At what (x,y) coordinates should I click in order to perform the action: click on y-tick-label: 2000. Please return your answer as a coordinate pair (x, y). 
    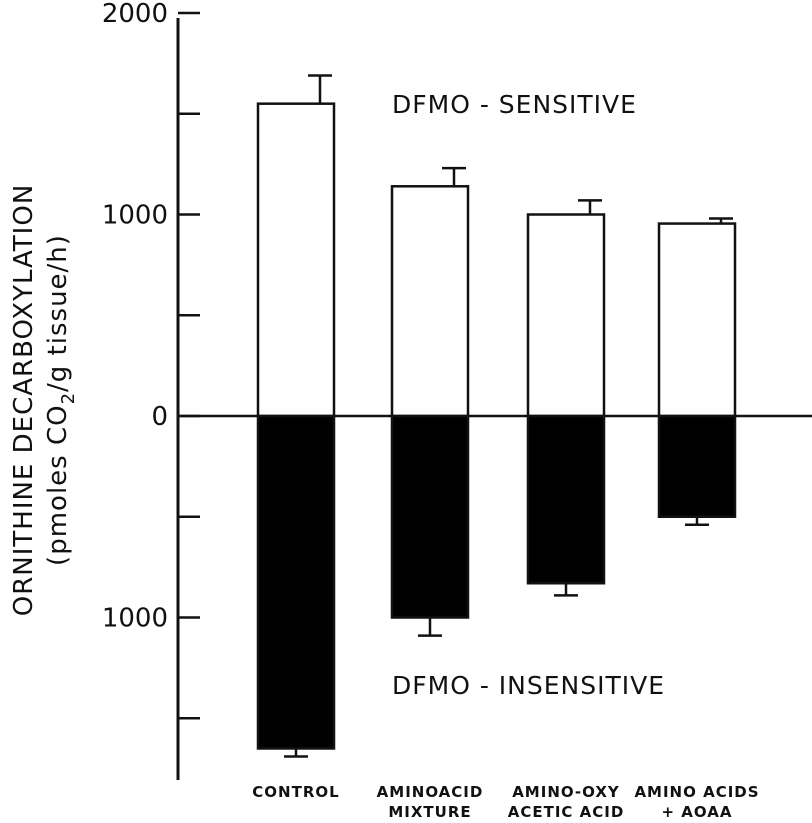
    Looking at the image, I should click on (135, 14).